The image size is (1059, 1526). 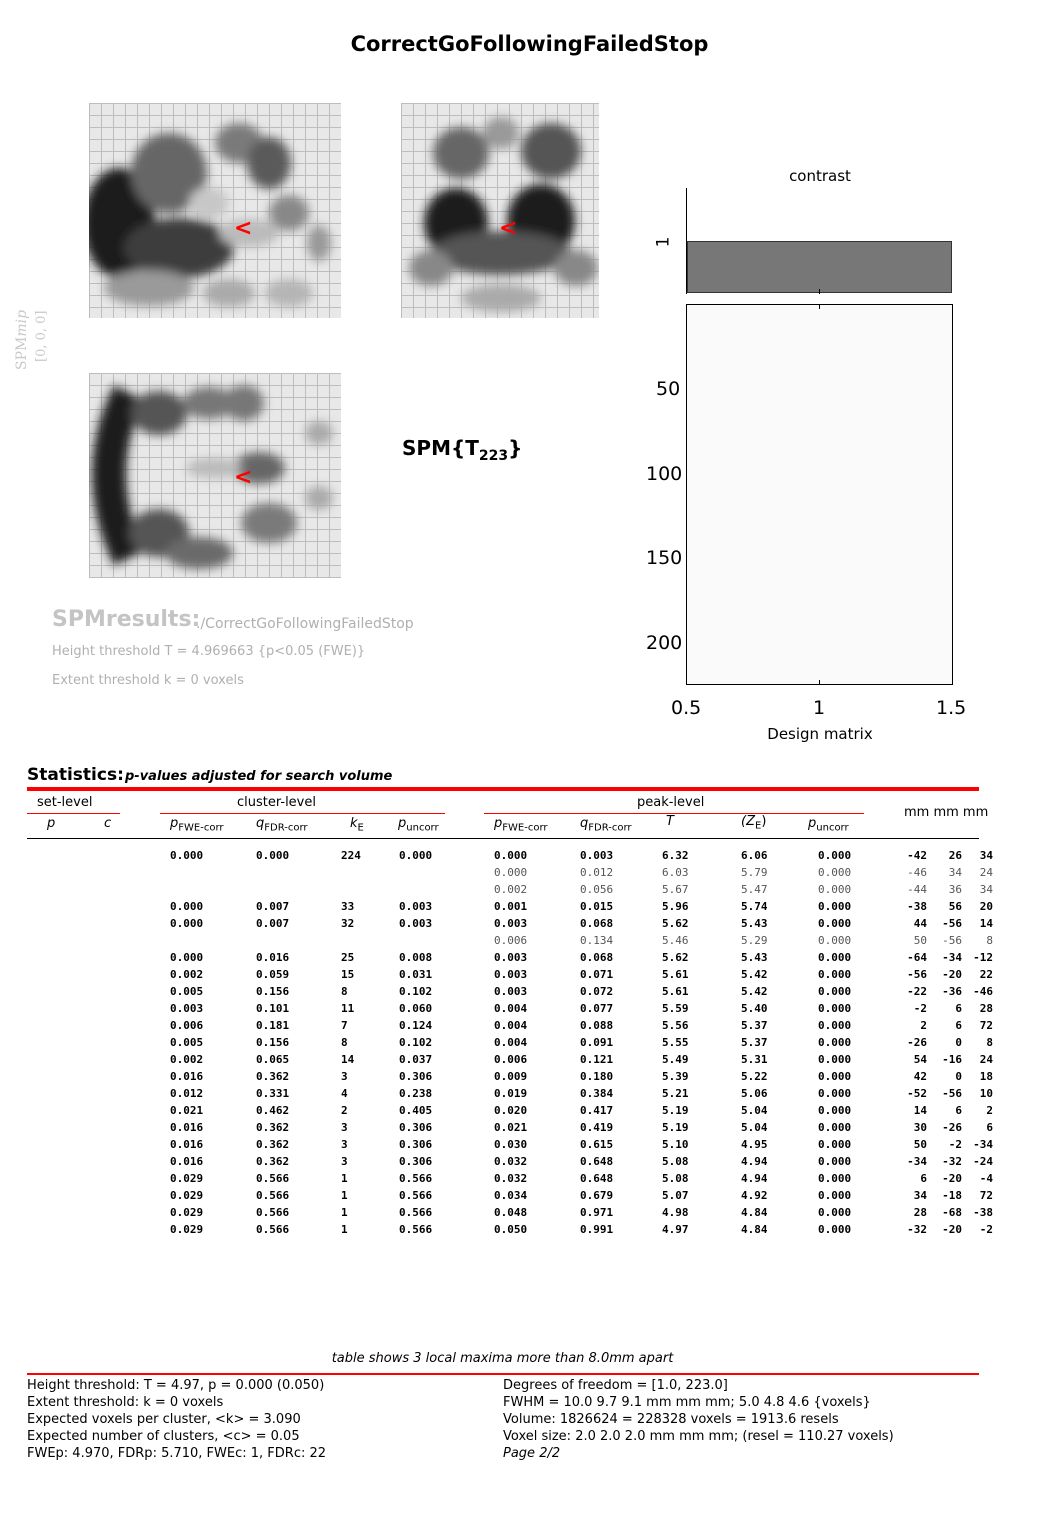 I want to click on peak-cell: 4.84, so click(x=754, y=1229).